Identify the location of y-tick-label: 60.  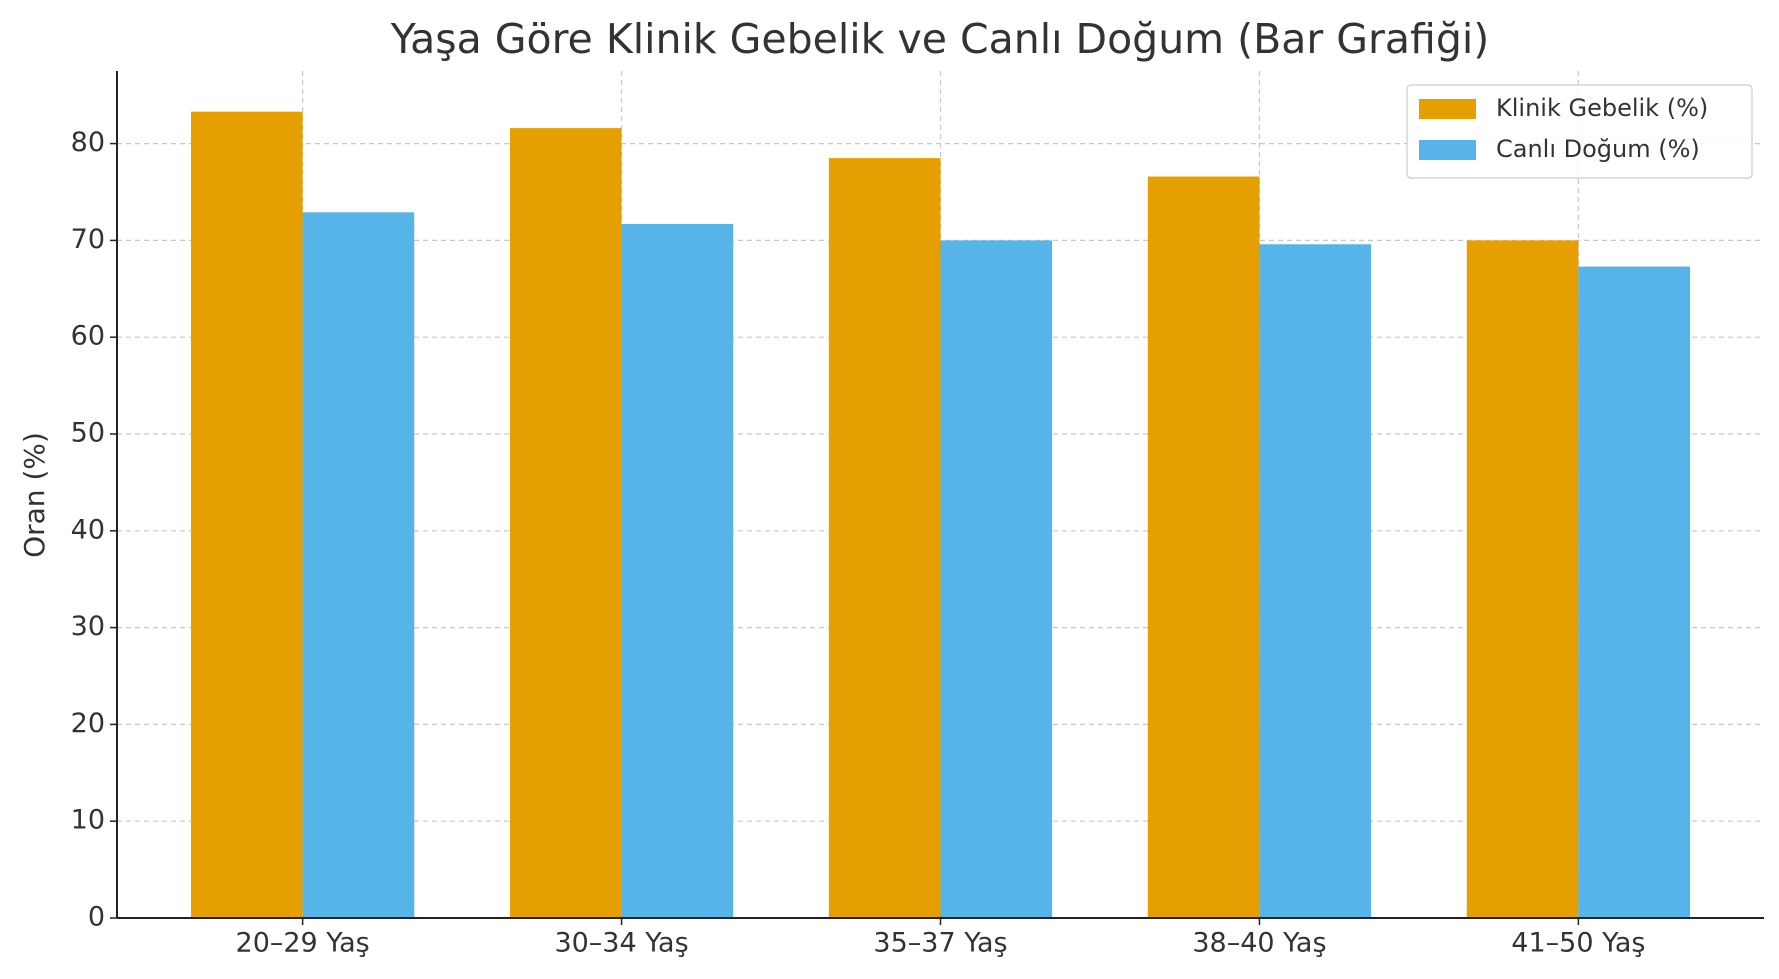
(88, 336).